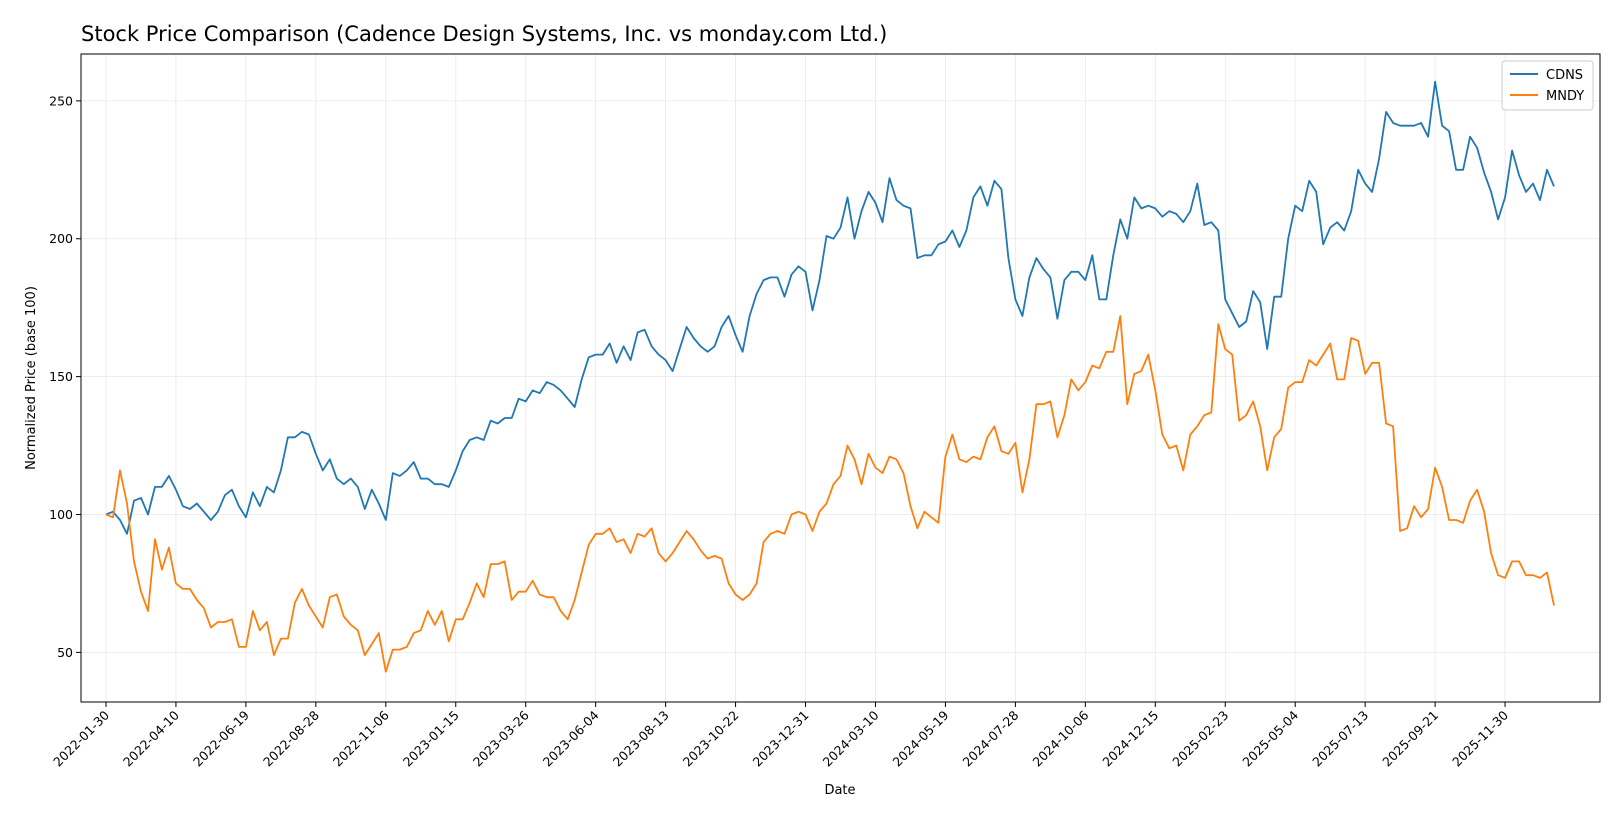 This screenshot has width=1620, height=819. What do you see at coordinates (1547, 85) in the screenshot?
I see `legend: CDNS MNDY` at bounding box center [1547, 85].